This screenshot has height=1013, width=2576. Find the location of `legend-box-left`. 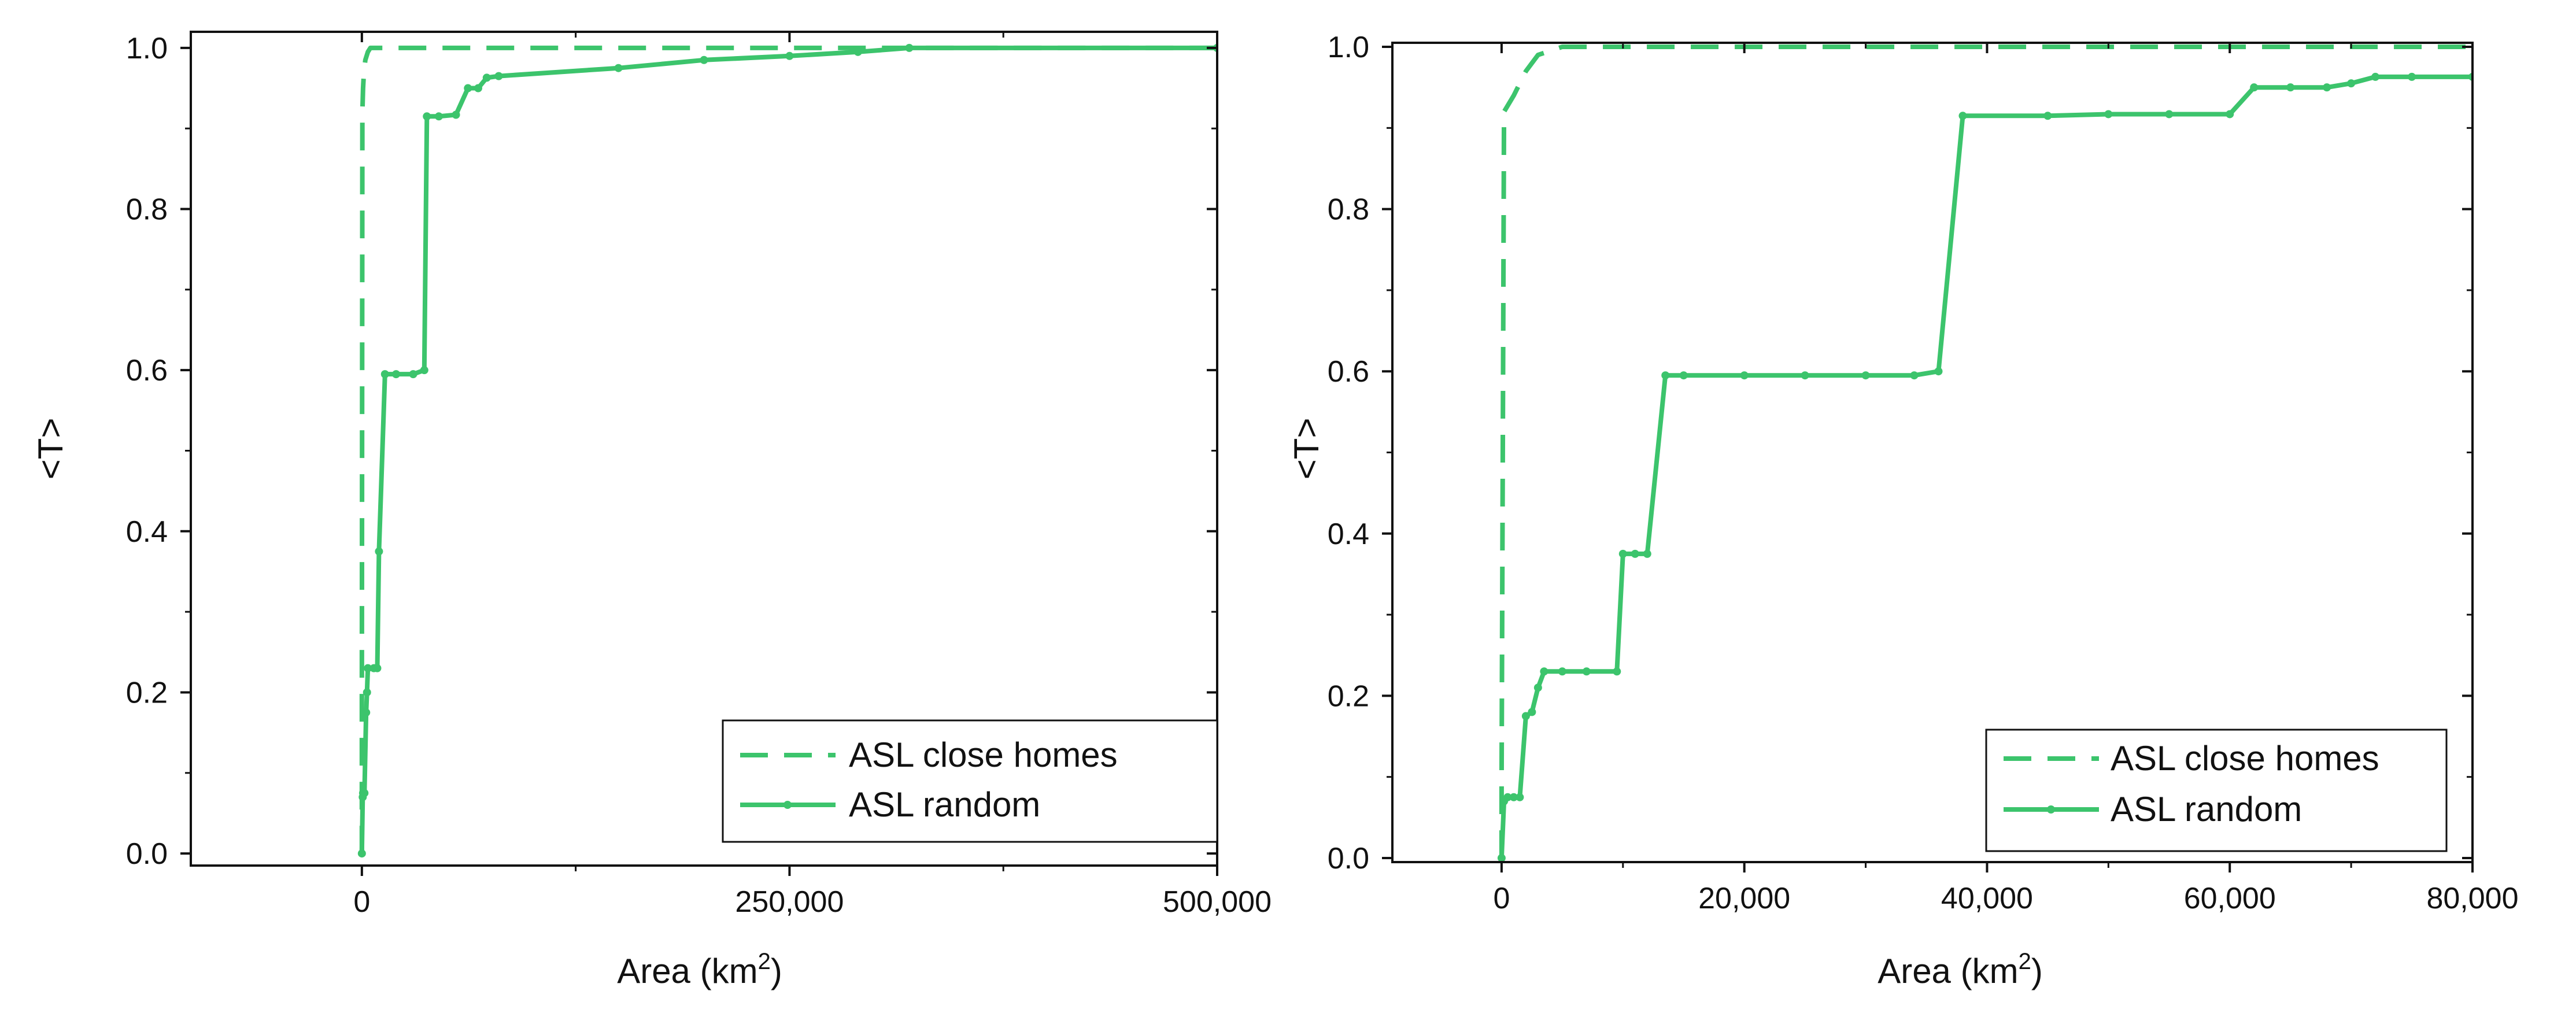

legend-box-left is located at coordinates (970, 781).